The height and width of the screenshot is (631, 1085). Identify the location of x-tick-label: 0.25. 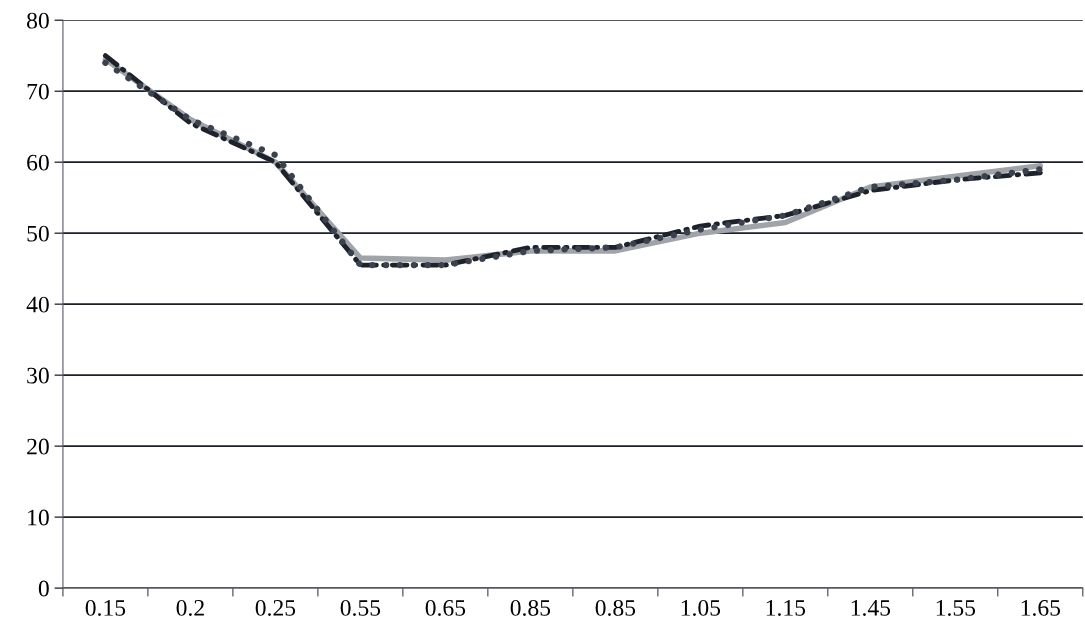
(275, 607).